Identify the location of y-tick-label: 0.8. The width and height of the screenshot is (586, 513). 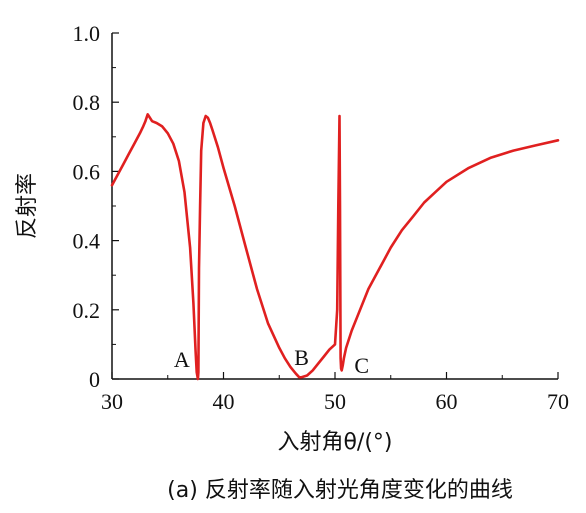
(87, 102).